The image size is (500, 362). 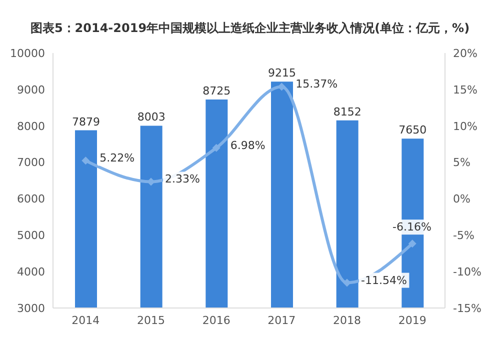 I want to click on y2-tick-label: 0%, so click(x=461, y=199).